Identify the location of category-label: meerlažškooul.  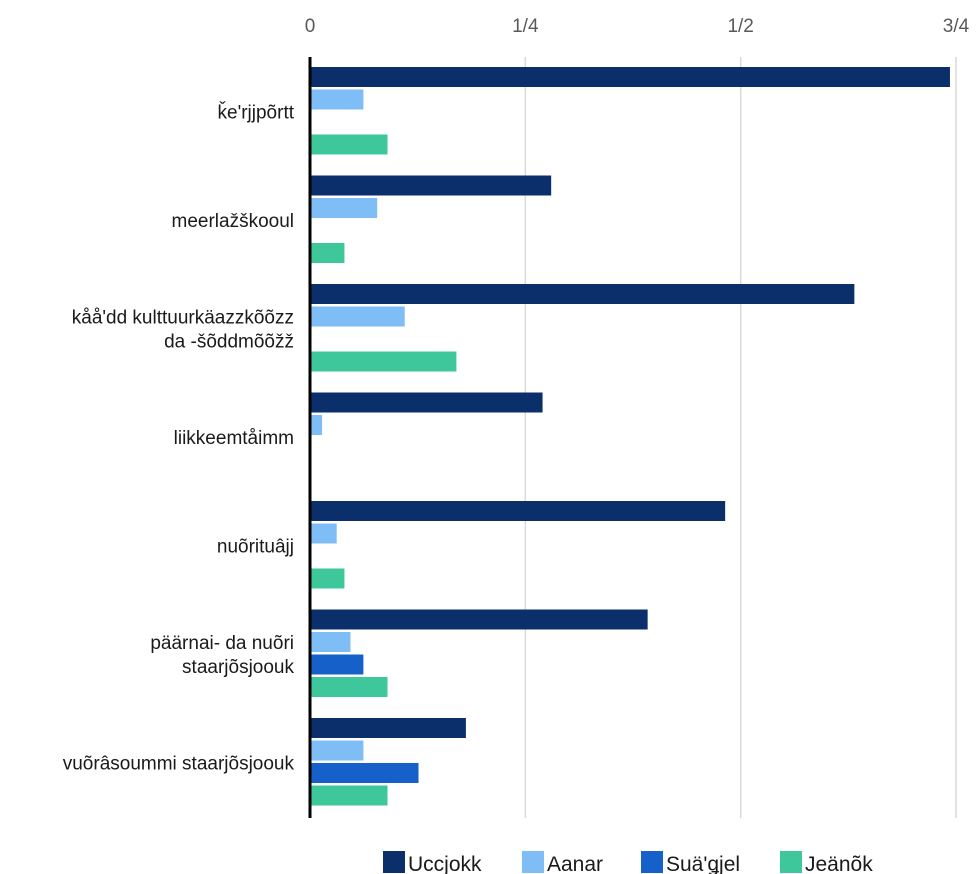
(233, 221).